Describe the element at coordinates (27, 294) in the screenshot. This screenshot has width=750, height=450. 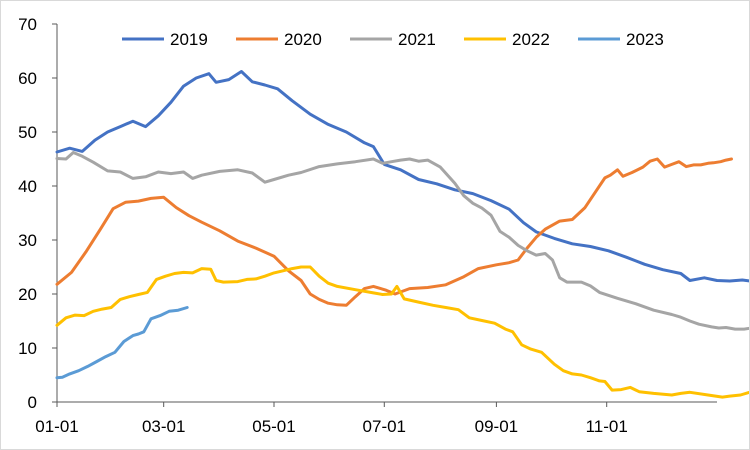
I see `y-tick-label: 20` at that location.